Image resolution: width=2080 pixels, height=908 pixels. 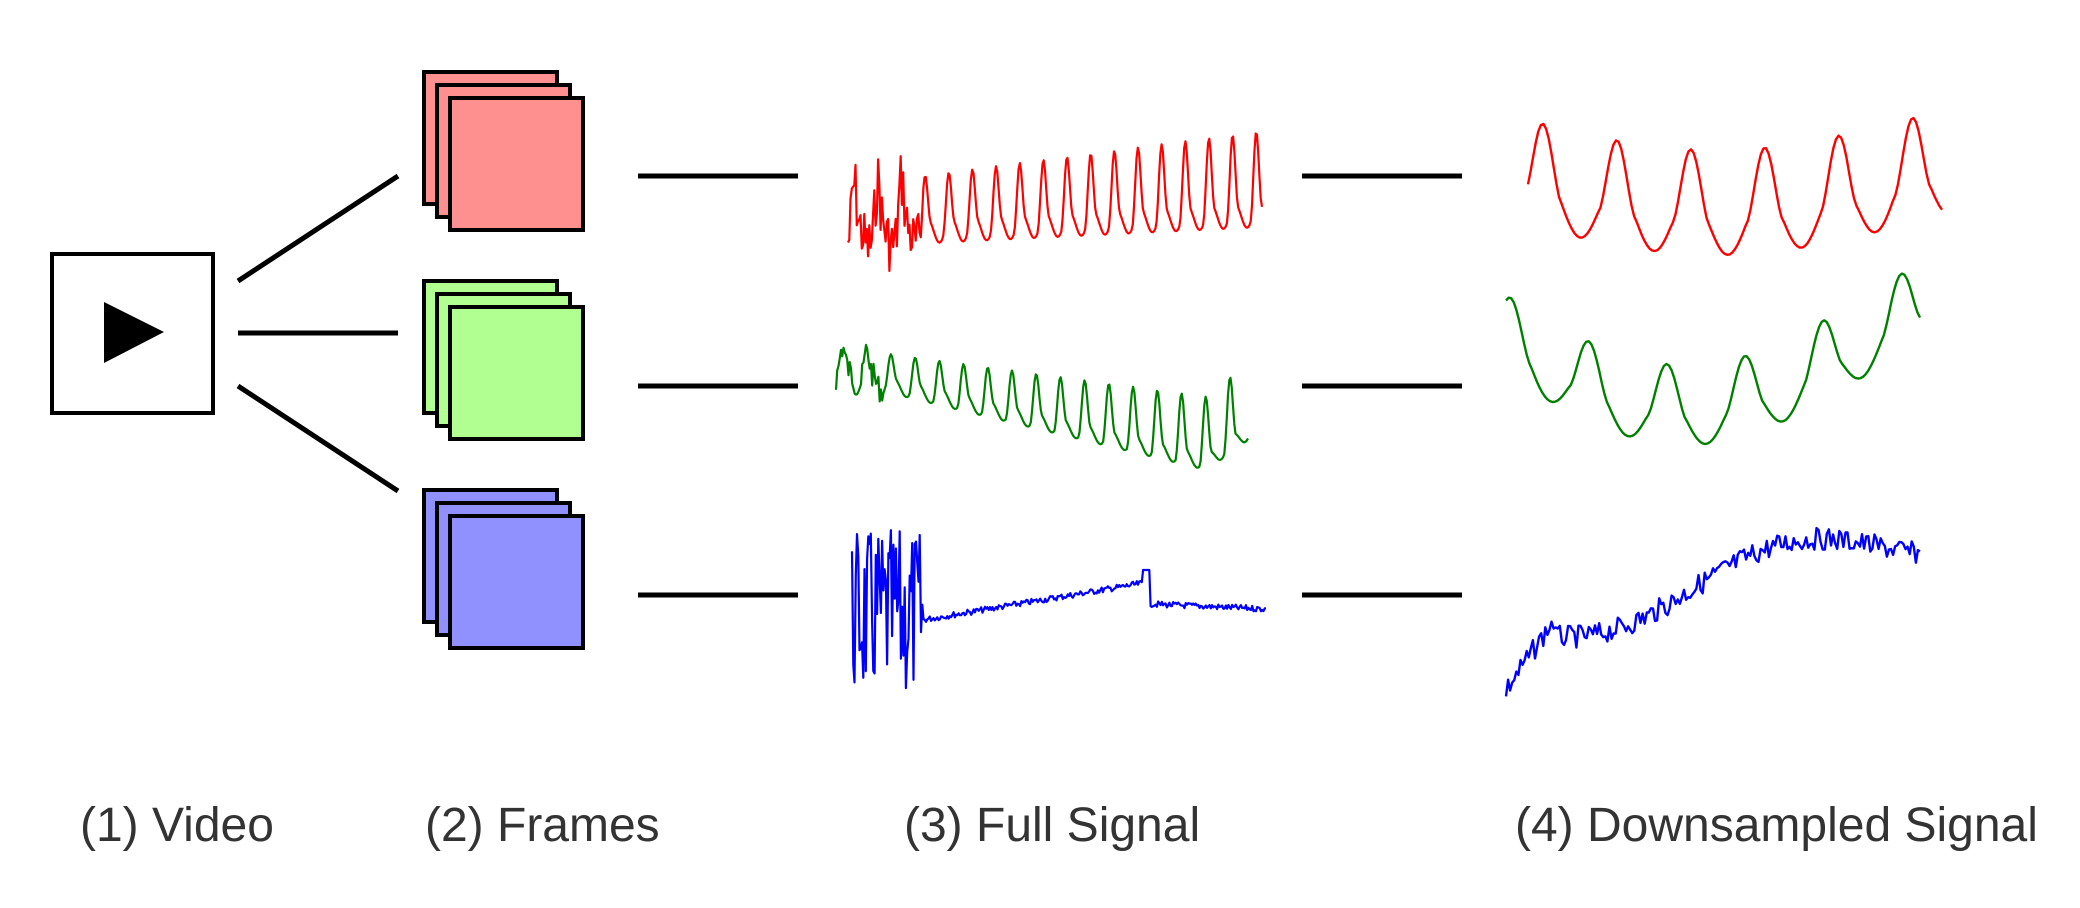 I want to click on frame-connectors, so click(x=718, y=385).